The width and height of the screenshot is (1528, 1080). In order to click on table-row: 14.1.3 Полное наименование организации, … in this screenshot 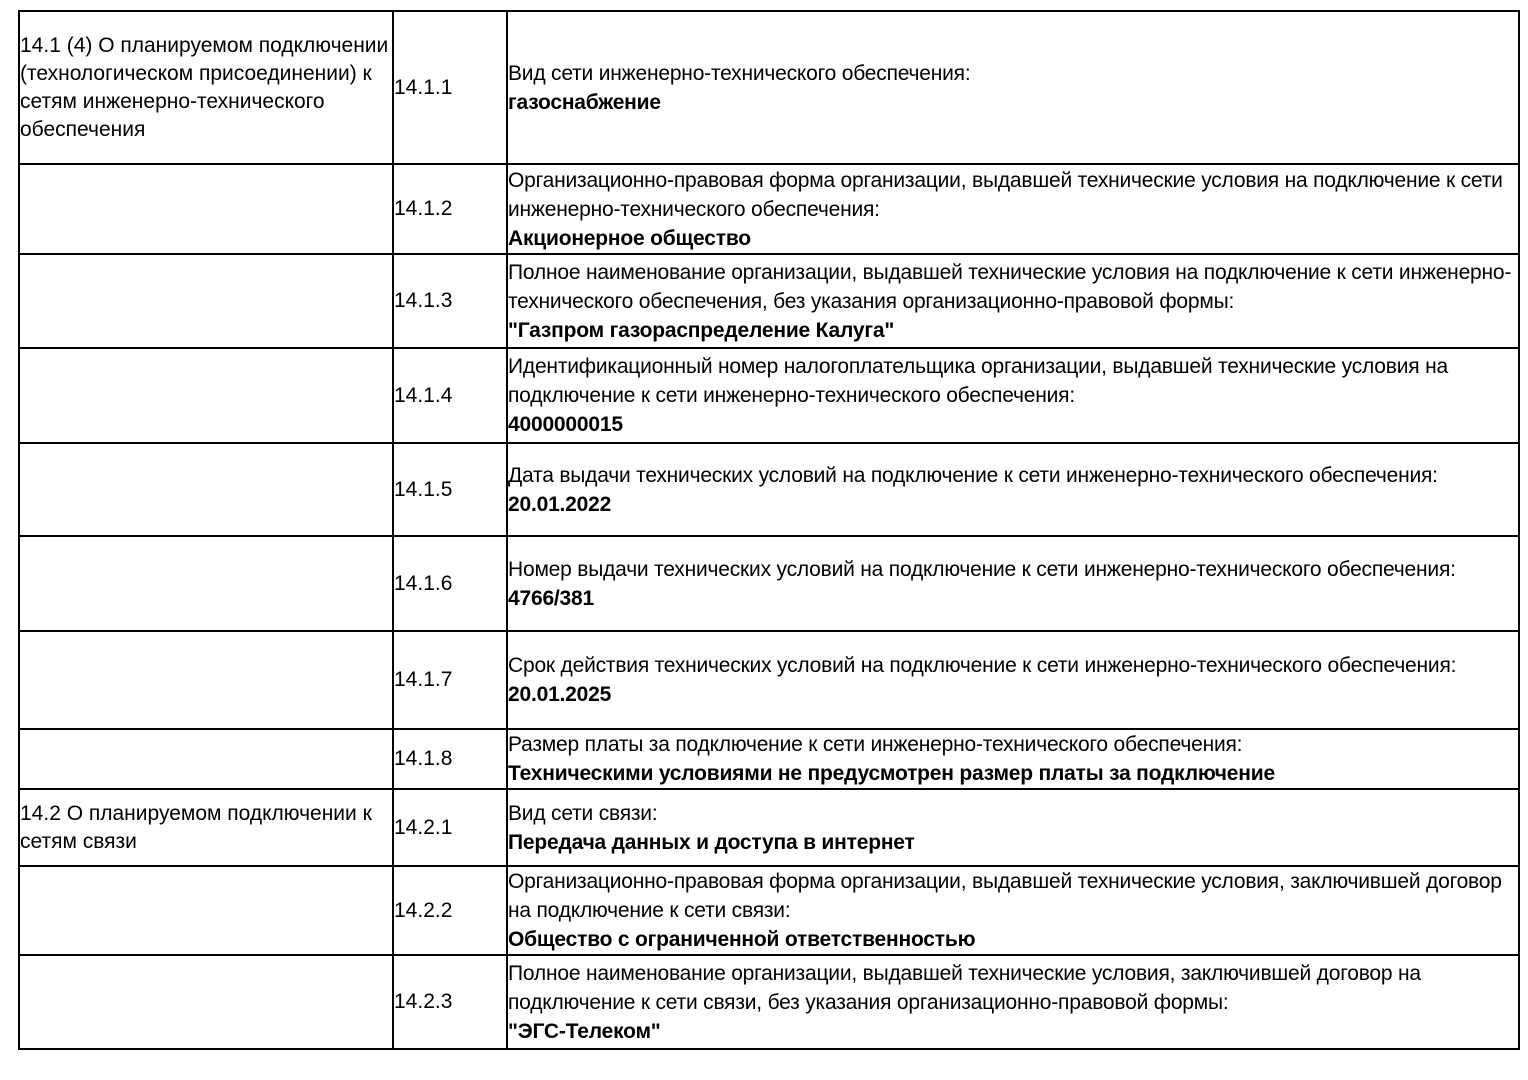, I will do `click(769, 301)`.